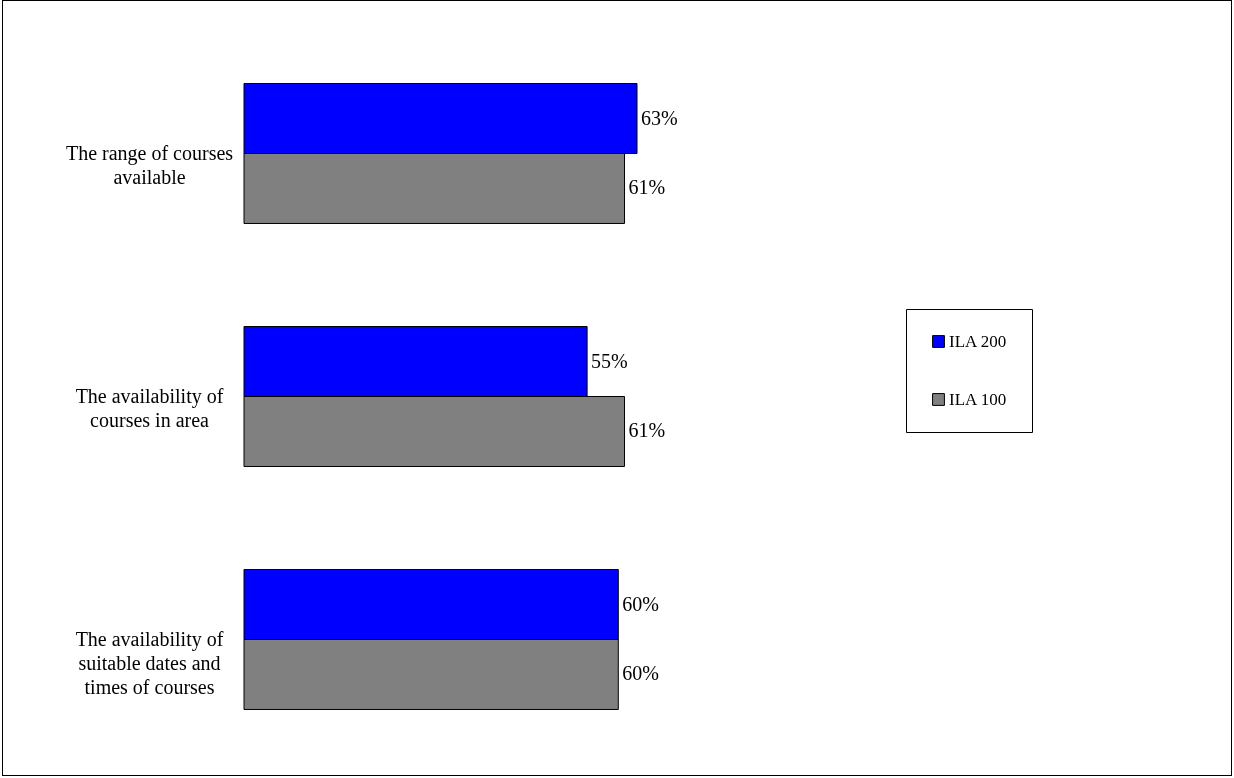  What do you see at coordinates (149, 164) in the screenshot?
I see `y-tick-label: The range of courses available` at bounding box center [149, 164].